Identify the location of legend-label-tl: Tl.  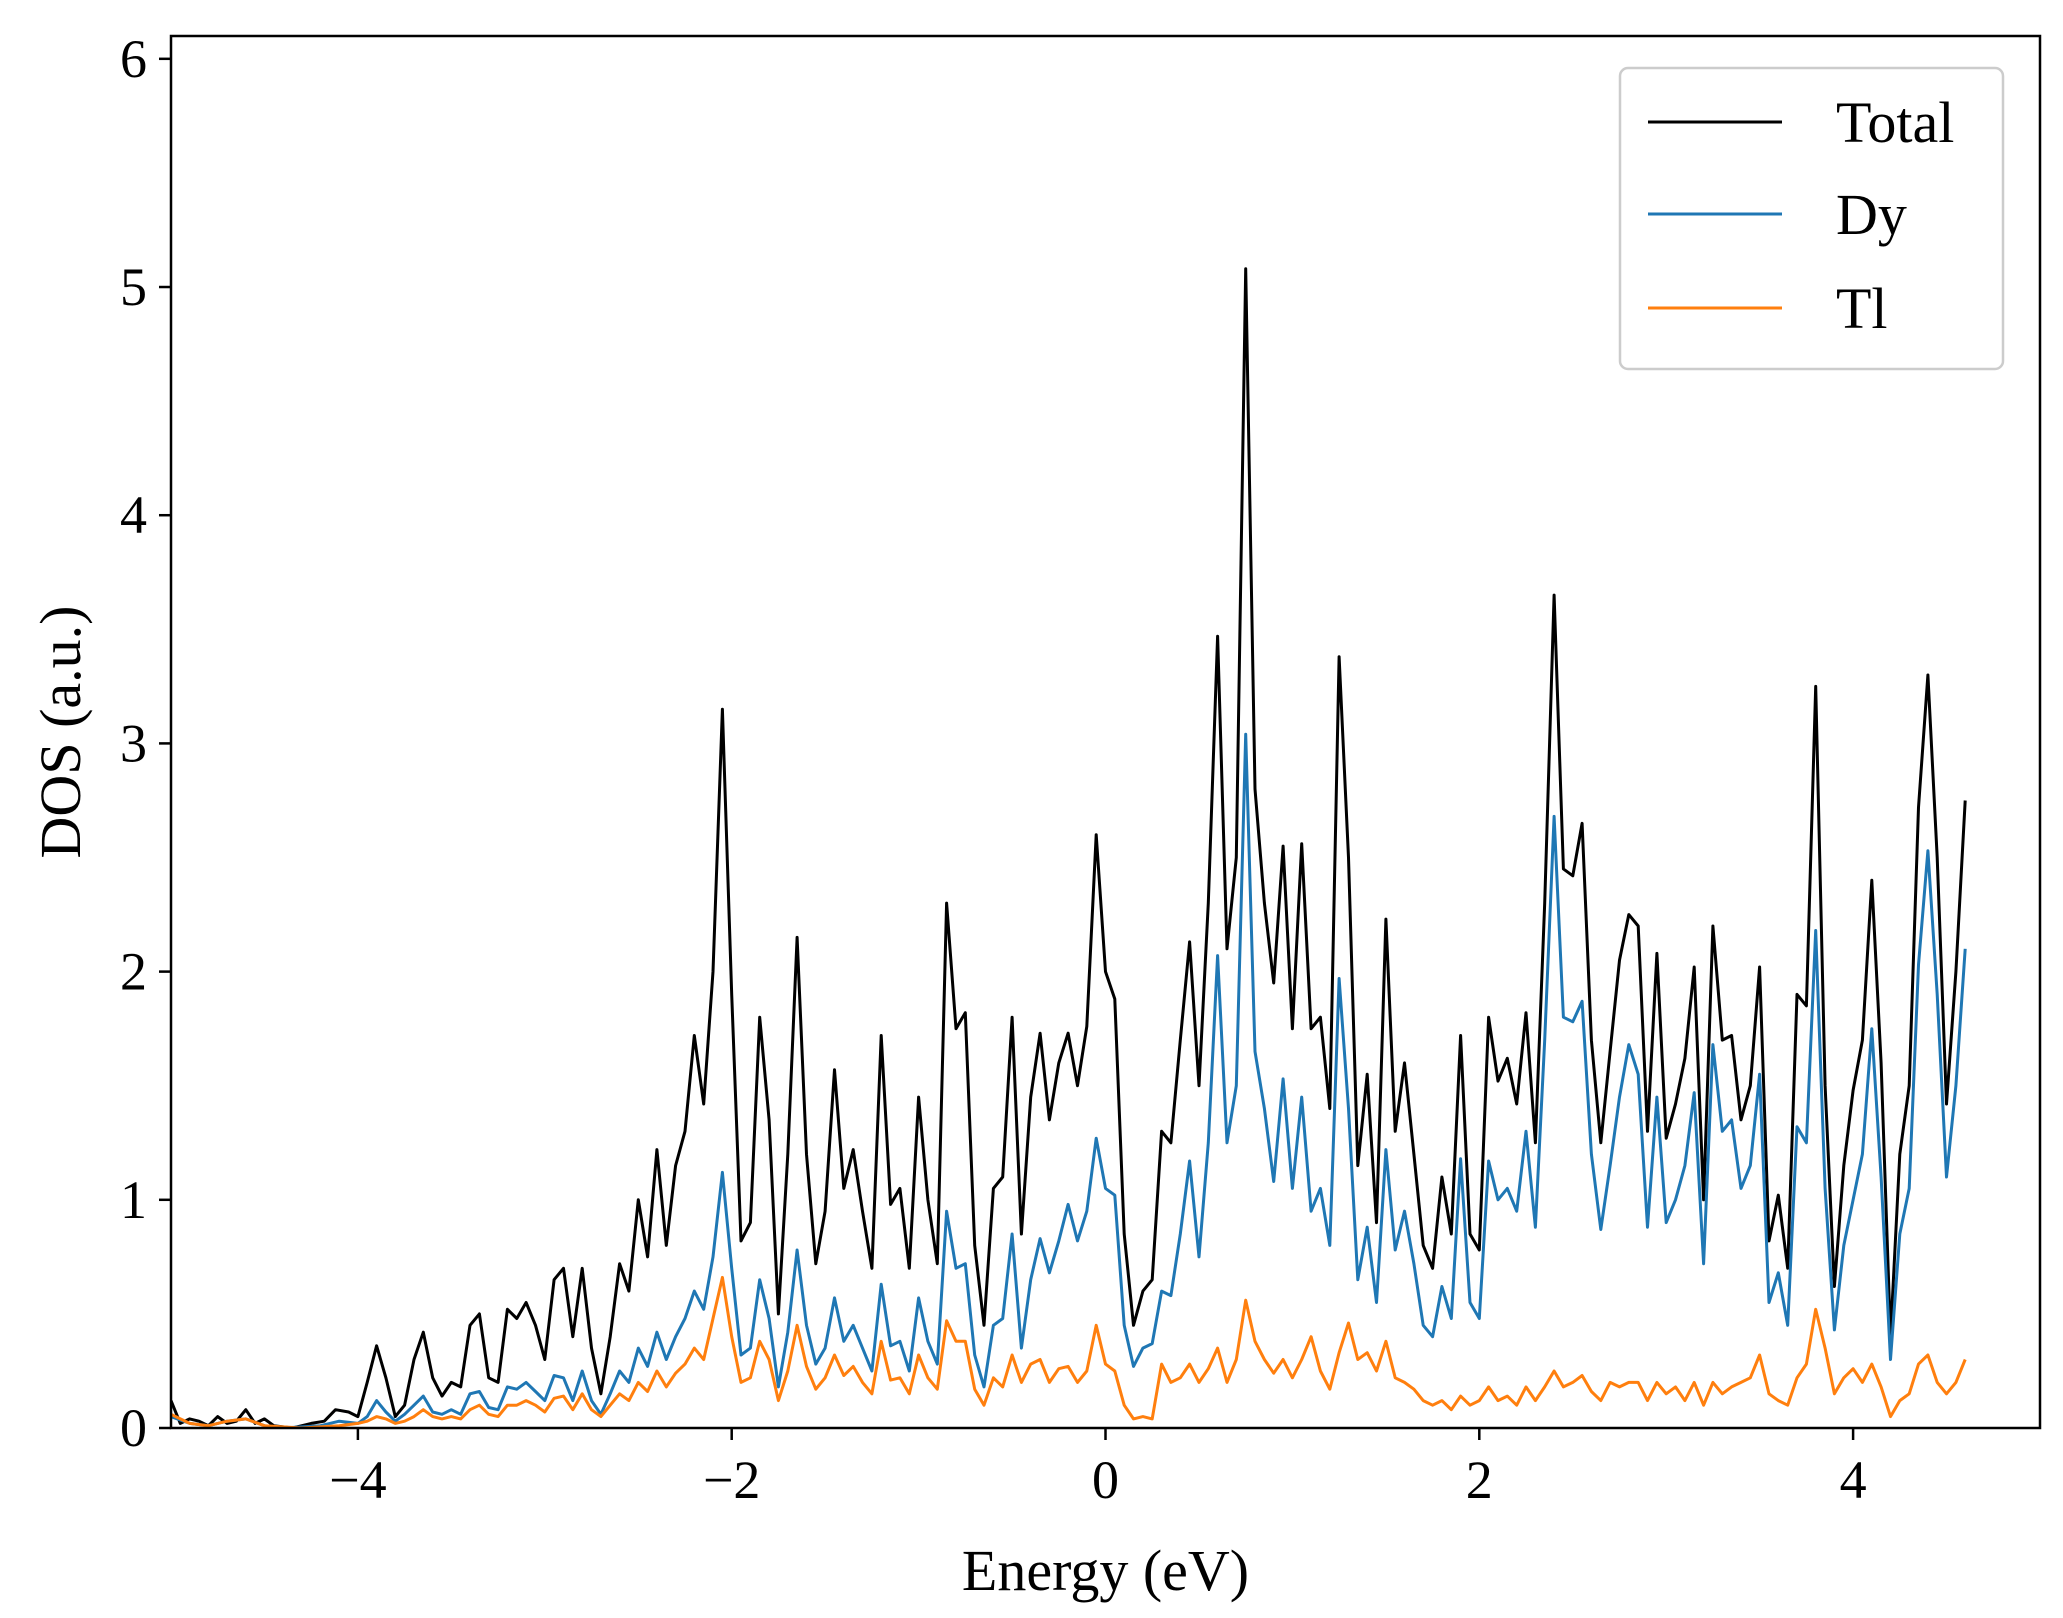
(1862, 308).